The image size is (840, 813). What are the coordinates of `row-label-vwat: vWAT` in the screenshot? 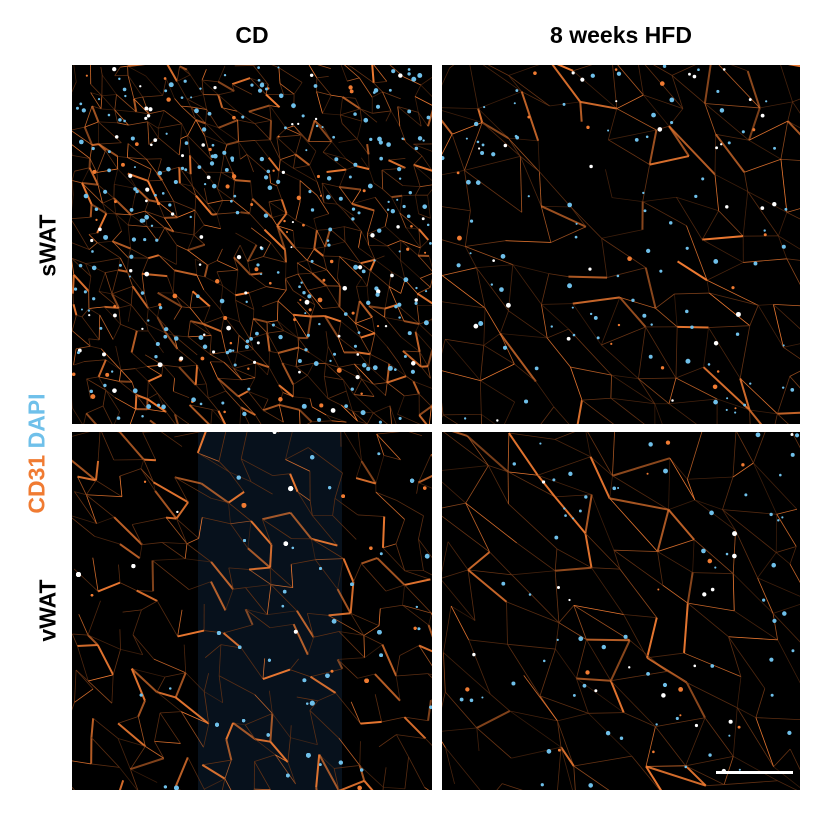 It's located at (47, 610).